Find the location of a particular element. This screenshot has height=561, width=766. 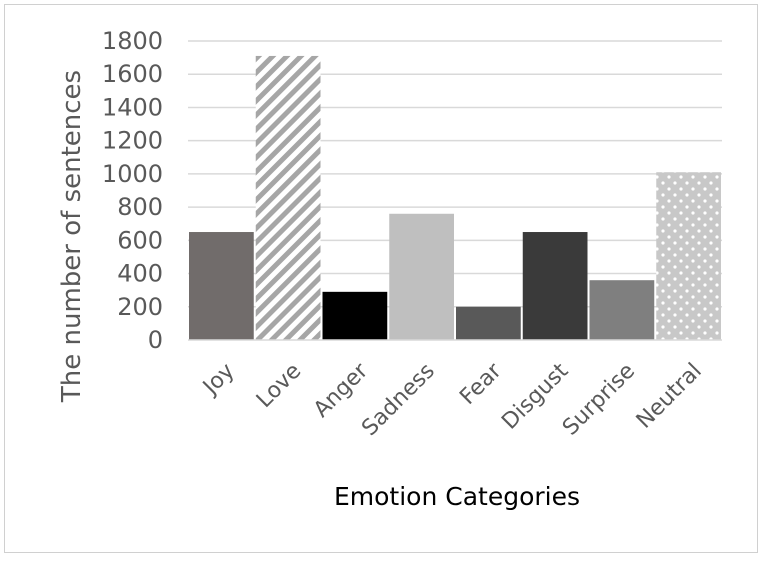

x-category-label: Surprise is located at coordinates (599, 400).